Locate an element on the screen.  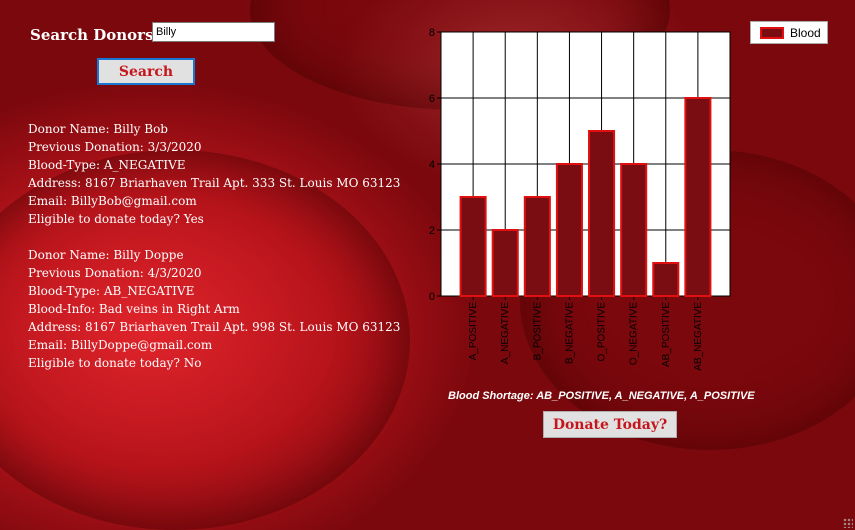
donor-info-line: Blood-Type: A_NEGATIVE is located at coordinates (107, 165).